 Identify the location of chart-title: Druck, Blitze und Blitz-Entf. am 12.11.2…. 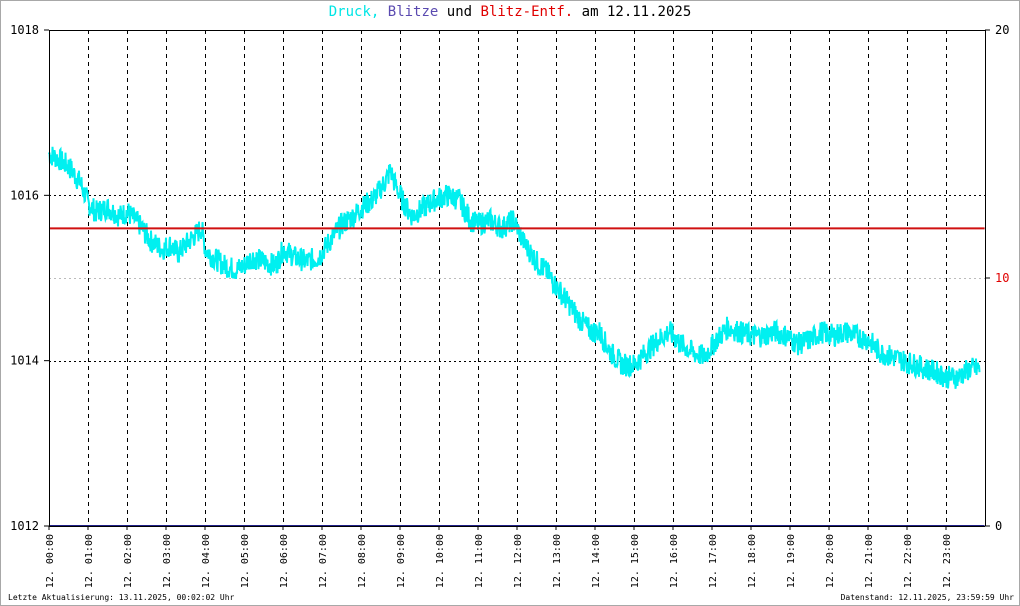
(510, 12).